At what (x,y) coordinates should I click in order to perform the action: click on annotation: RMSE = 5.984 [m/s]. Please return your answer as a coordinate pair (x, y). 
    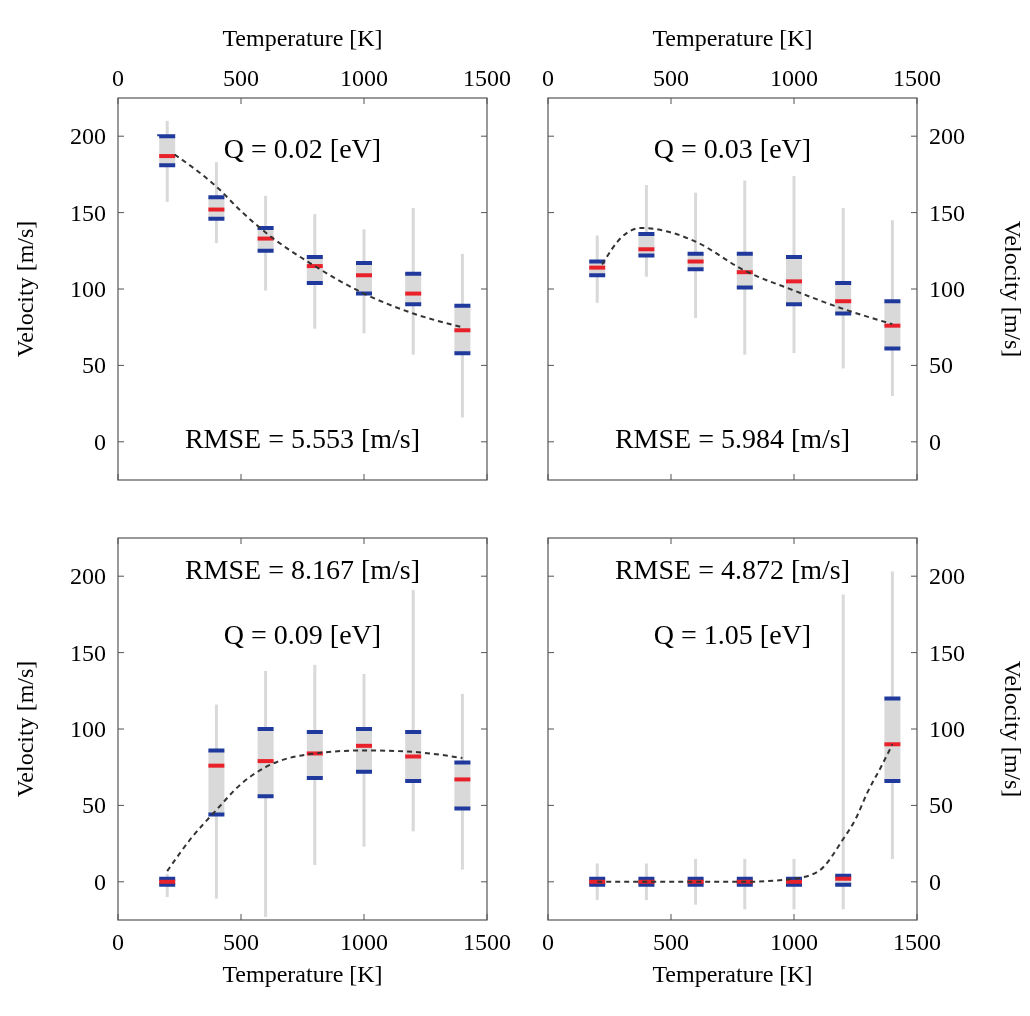
    Looking at the image, I should click on (732, 439).